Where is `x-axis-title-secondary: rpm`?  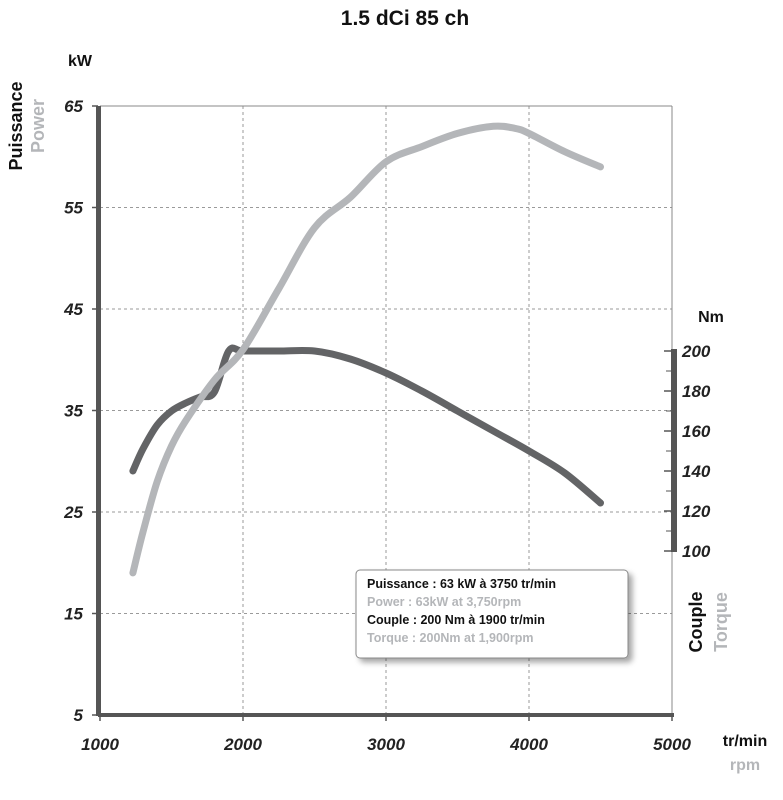
x-axis-title-secondary: rpm is located at coordinates (745, 765).